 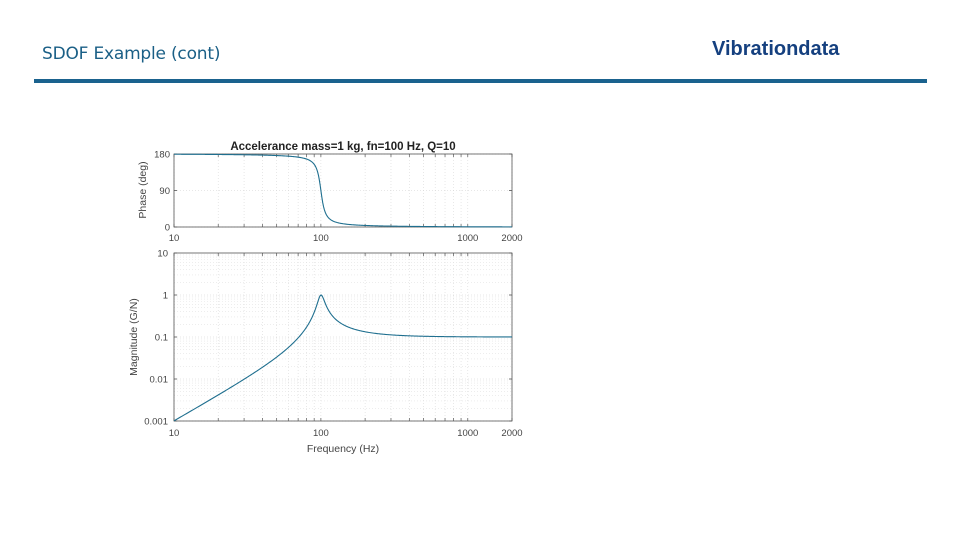 I want to click on phase-curve, so click(x=342, y=190).